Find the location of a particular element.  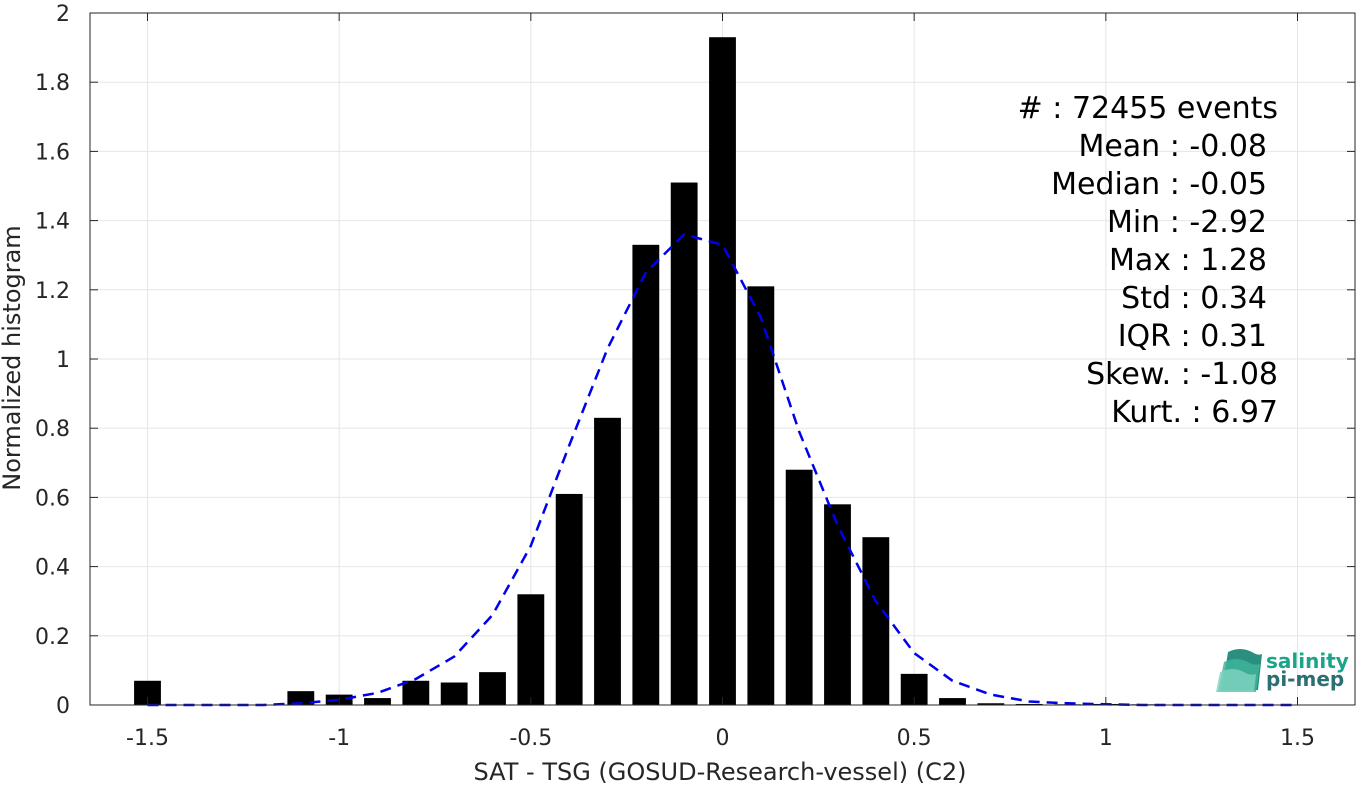

x-tick-label: 1 is located at coordinates (1106, 738).